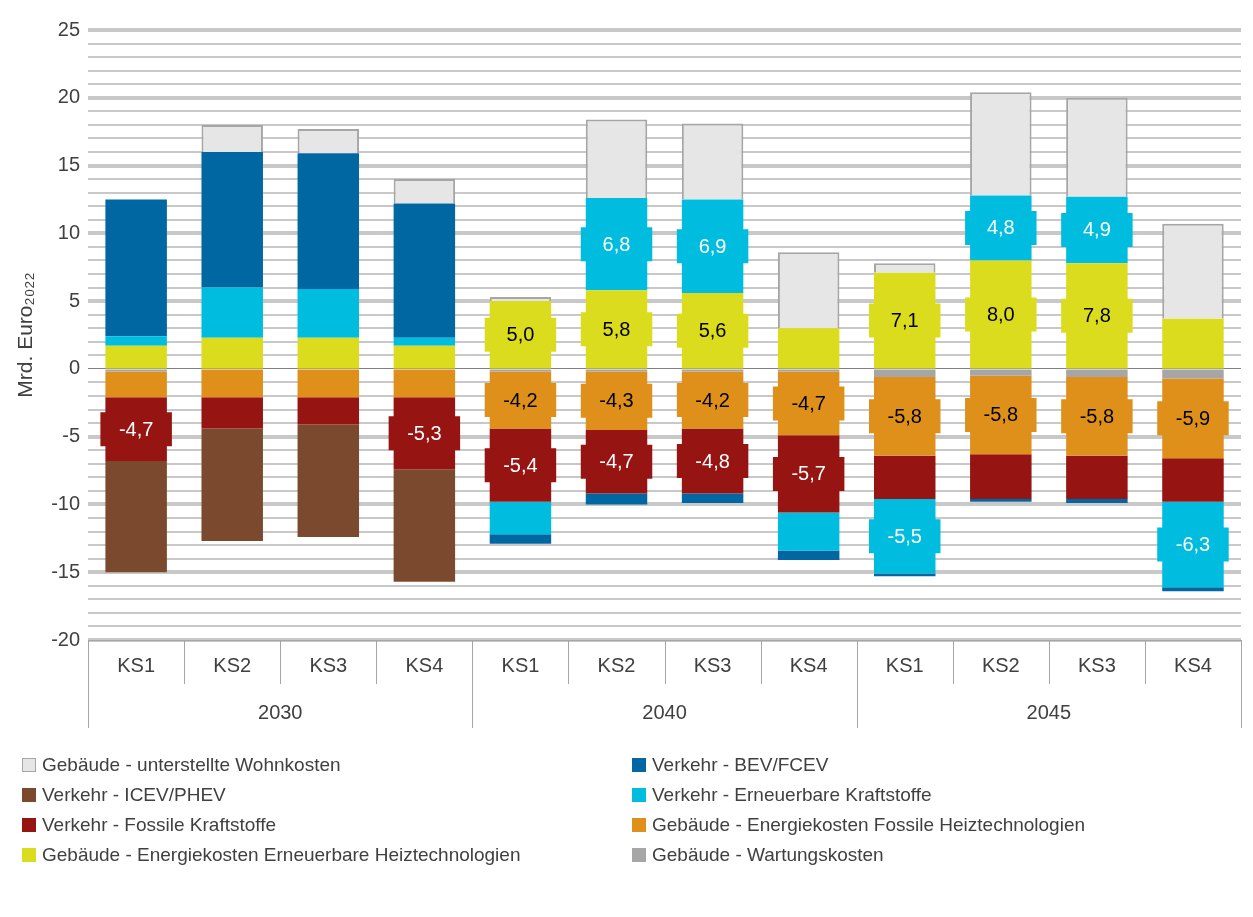 Image resolution: width=1253 pixels, height=917 pixels. Describe the element at coordinates (768, 855) in the screenshot. I see `legend-label: Gebäude - Wartungskosten` at that location.